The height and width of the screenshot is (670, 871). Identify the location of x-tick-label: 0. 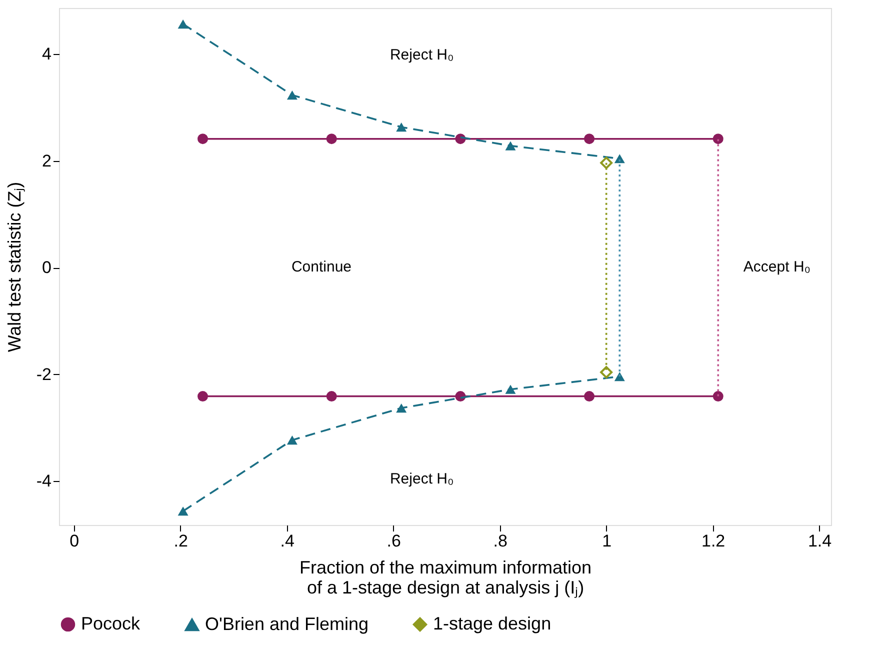
(75, 541).